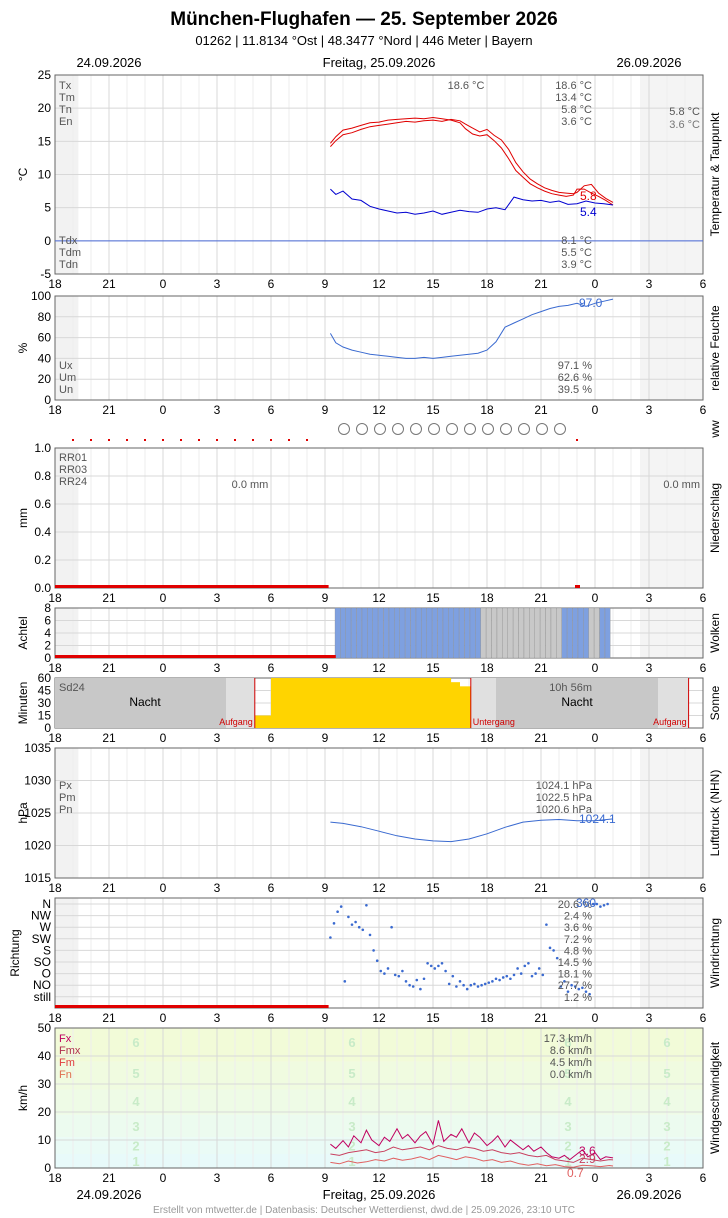 This screenshot has height=1218, width=728. What do you see at coordinates (37, 813) in the screenshot?
I see `pressure-ytick-label: 1025` at bounding box center [37, 813].